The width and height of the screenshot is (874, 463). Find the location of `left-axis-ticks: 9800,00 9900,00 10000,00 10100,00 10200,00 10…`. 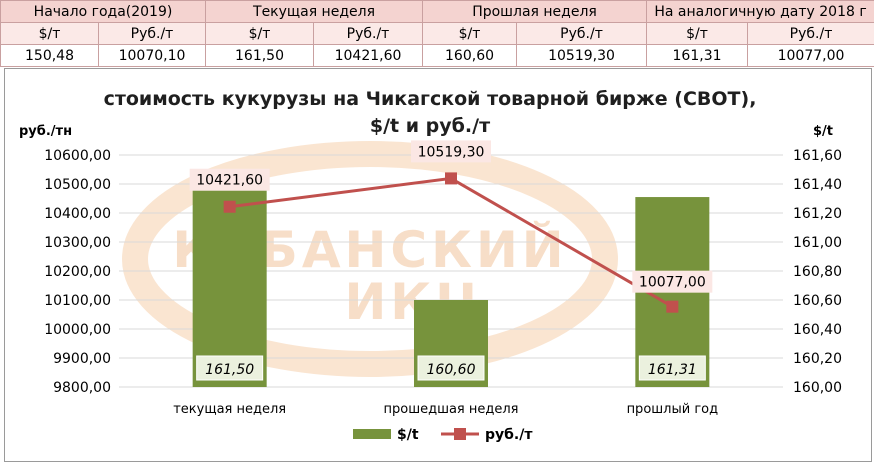

left-axis-ticks: 9800,00 9900,00 10000,00 10100,00 10200,00 10… is located at coordinates (77, 272).